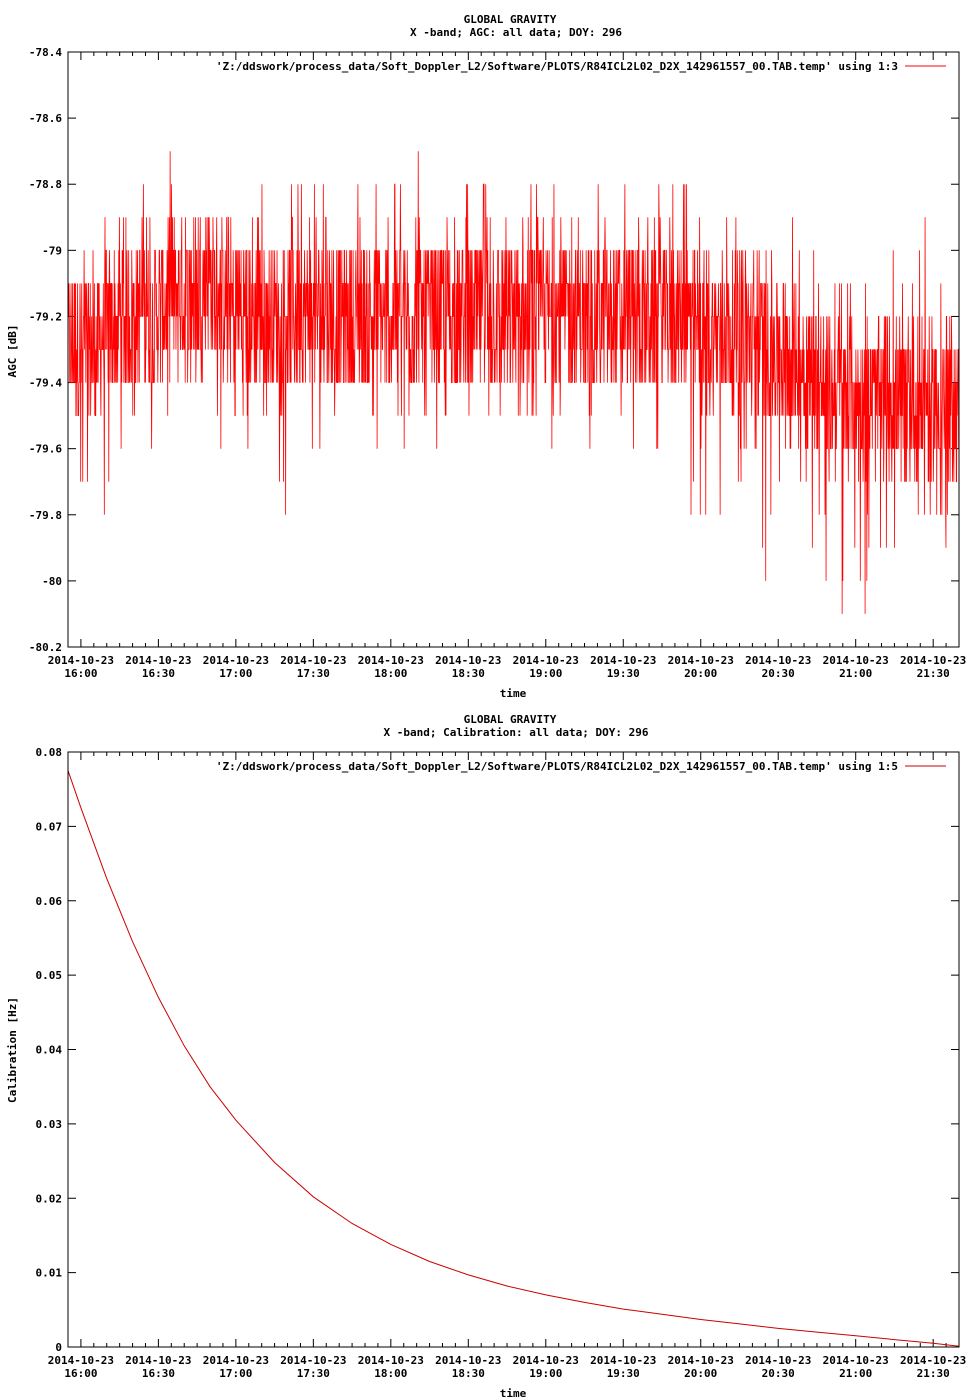 The image size is (980, 1400). I want to click on y-tick: 0.04, so click(497, 1050).